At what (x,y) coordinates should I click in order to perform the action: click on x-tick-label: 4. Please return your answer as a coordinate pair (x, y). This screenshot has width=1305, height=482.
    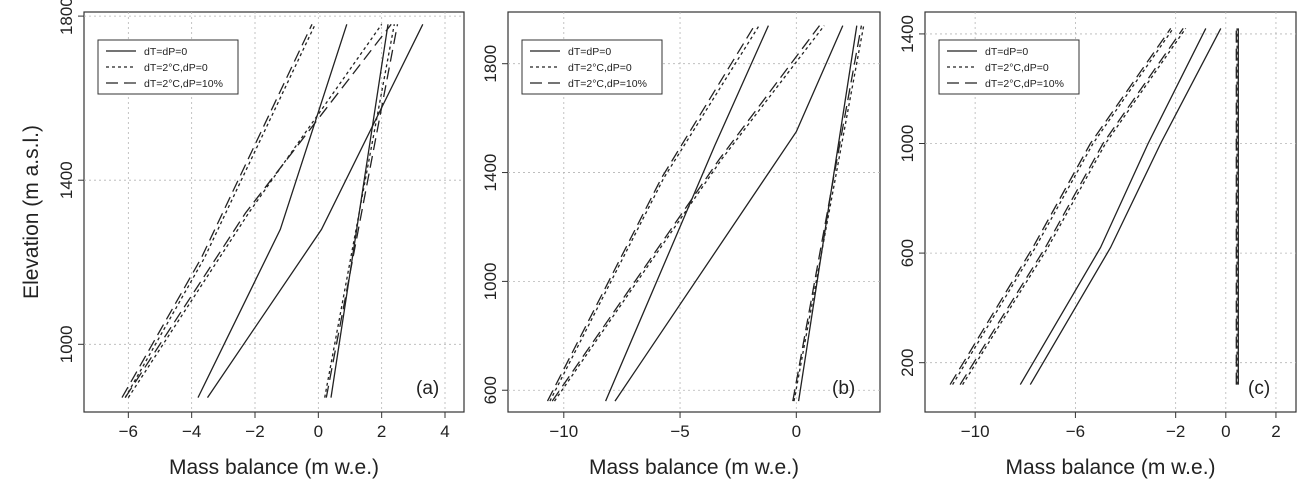
    Looking at the image, I should click on (444, 431).